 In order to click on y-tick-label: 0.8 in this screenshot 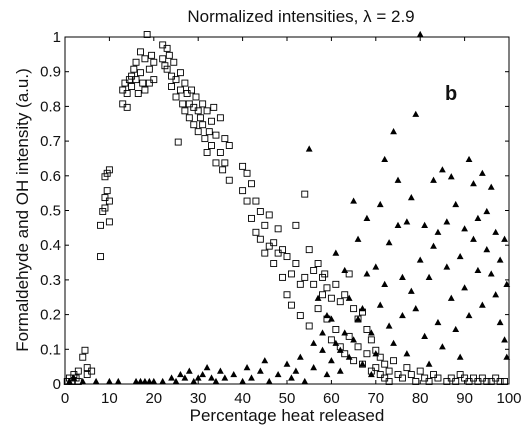, I will do `click(50, 106)`.